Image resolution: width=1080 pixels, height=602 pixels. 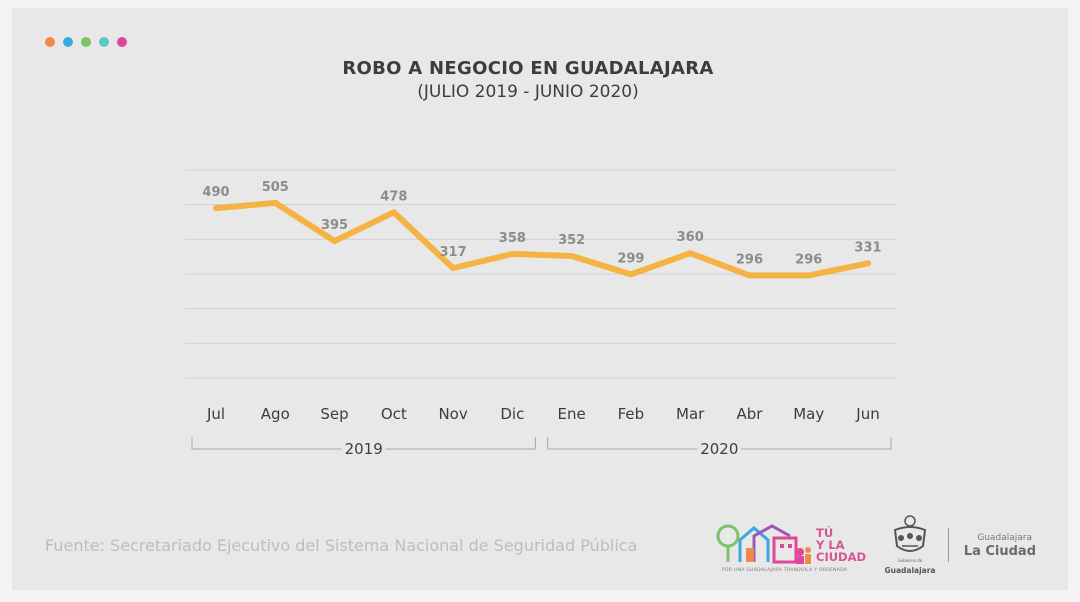 I want to click on data-label: 331, so click(x=867, y=247).